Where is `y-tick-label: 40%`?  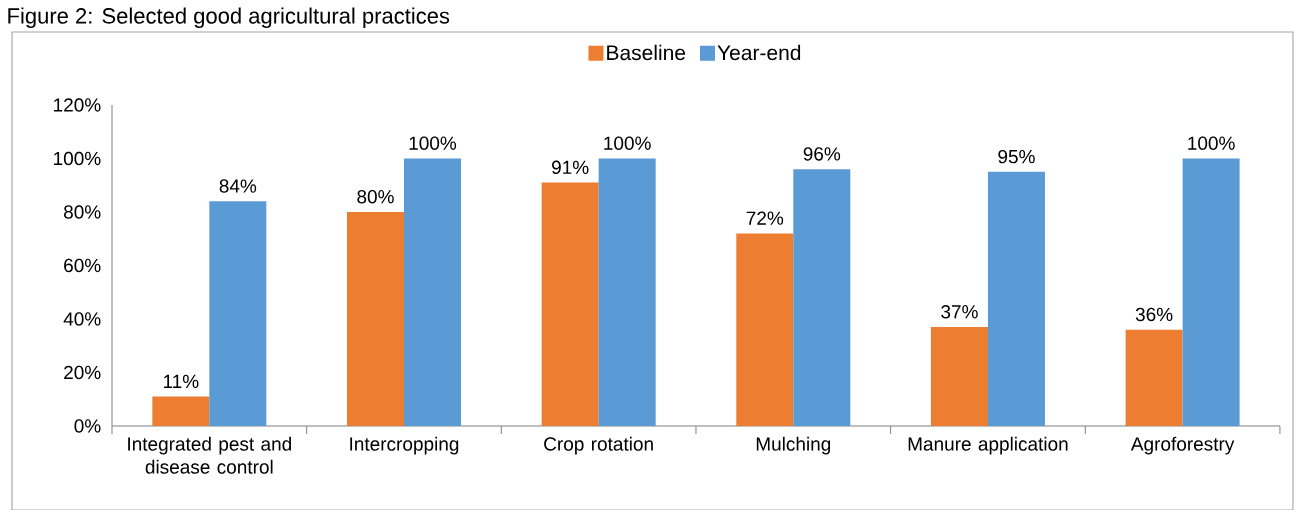 y-tick-label: 40% is located at coordinates (82, 319).